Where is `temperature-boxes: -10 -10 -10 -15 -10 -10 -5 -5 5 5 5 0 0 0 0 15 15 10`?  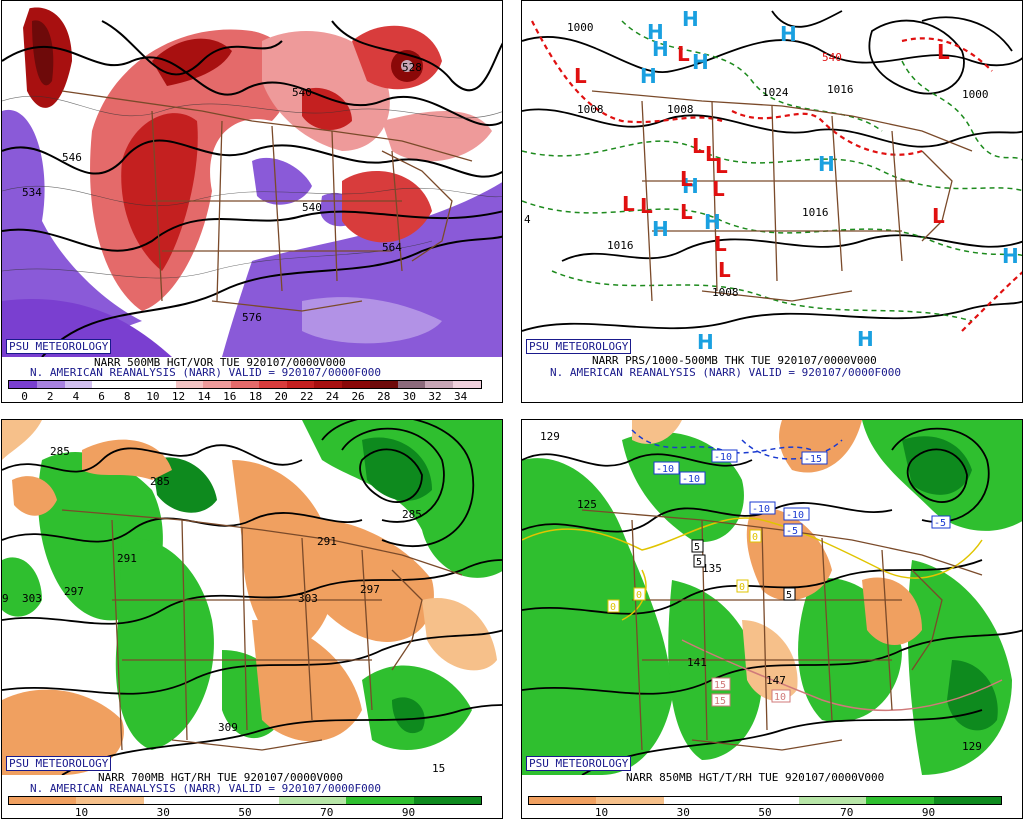 temperature-boxes: -10 -10 -10 -15 -10 -10 -5 -5 5 5 5 0 0 0 0 15 15 10 is located at coordinates (779, 578).